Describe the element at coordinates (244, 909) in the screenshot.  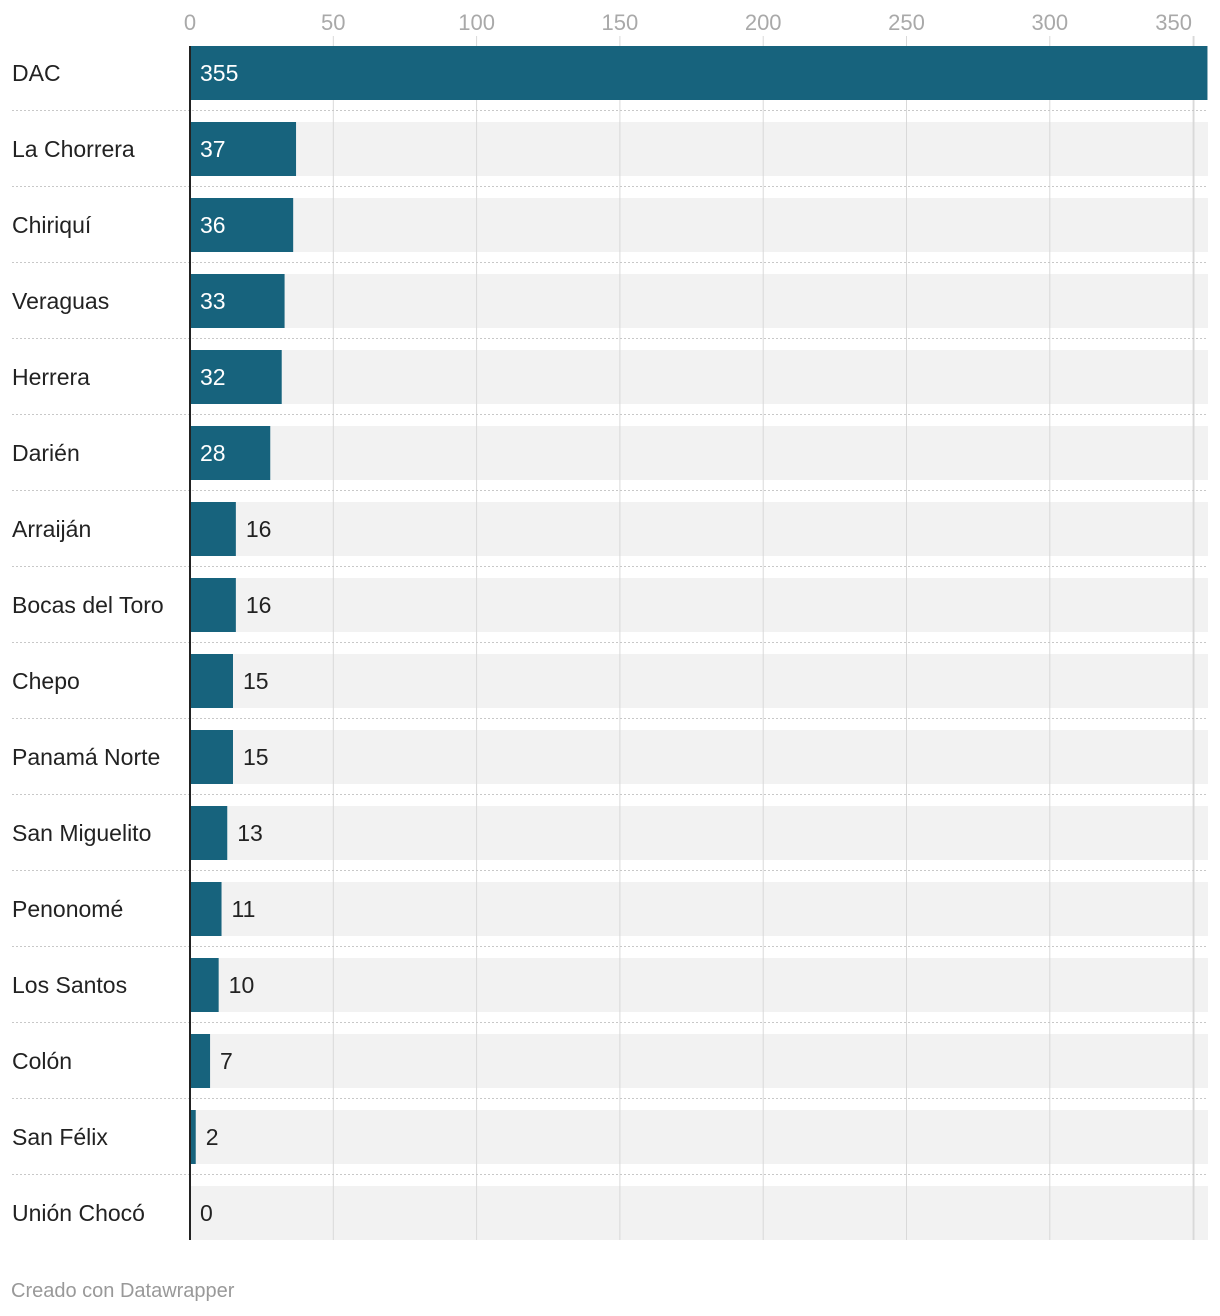
I see `value-label: 11` at that location.